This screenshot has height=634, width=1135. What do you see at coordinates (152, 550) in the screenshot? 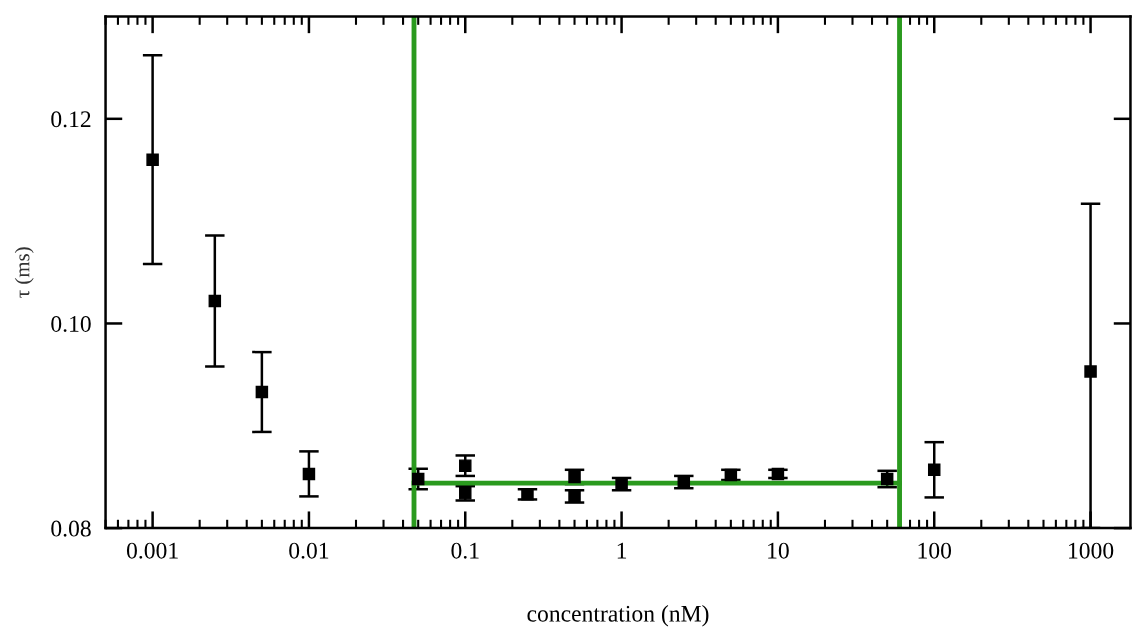
I see `x-tick-label: 0.001` at bounding box center [152, 550].